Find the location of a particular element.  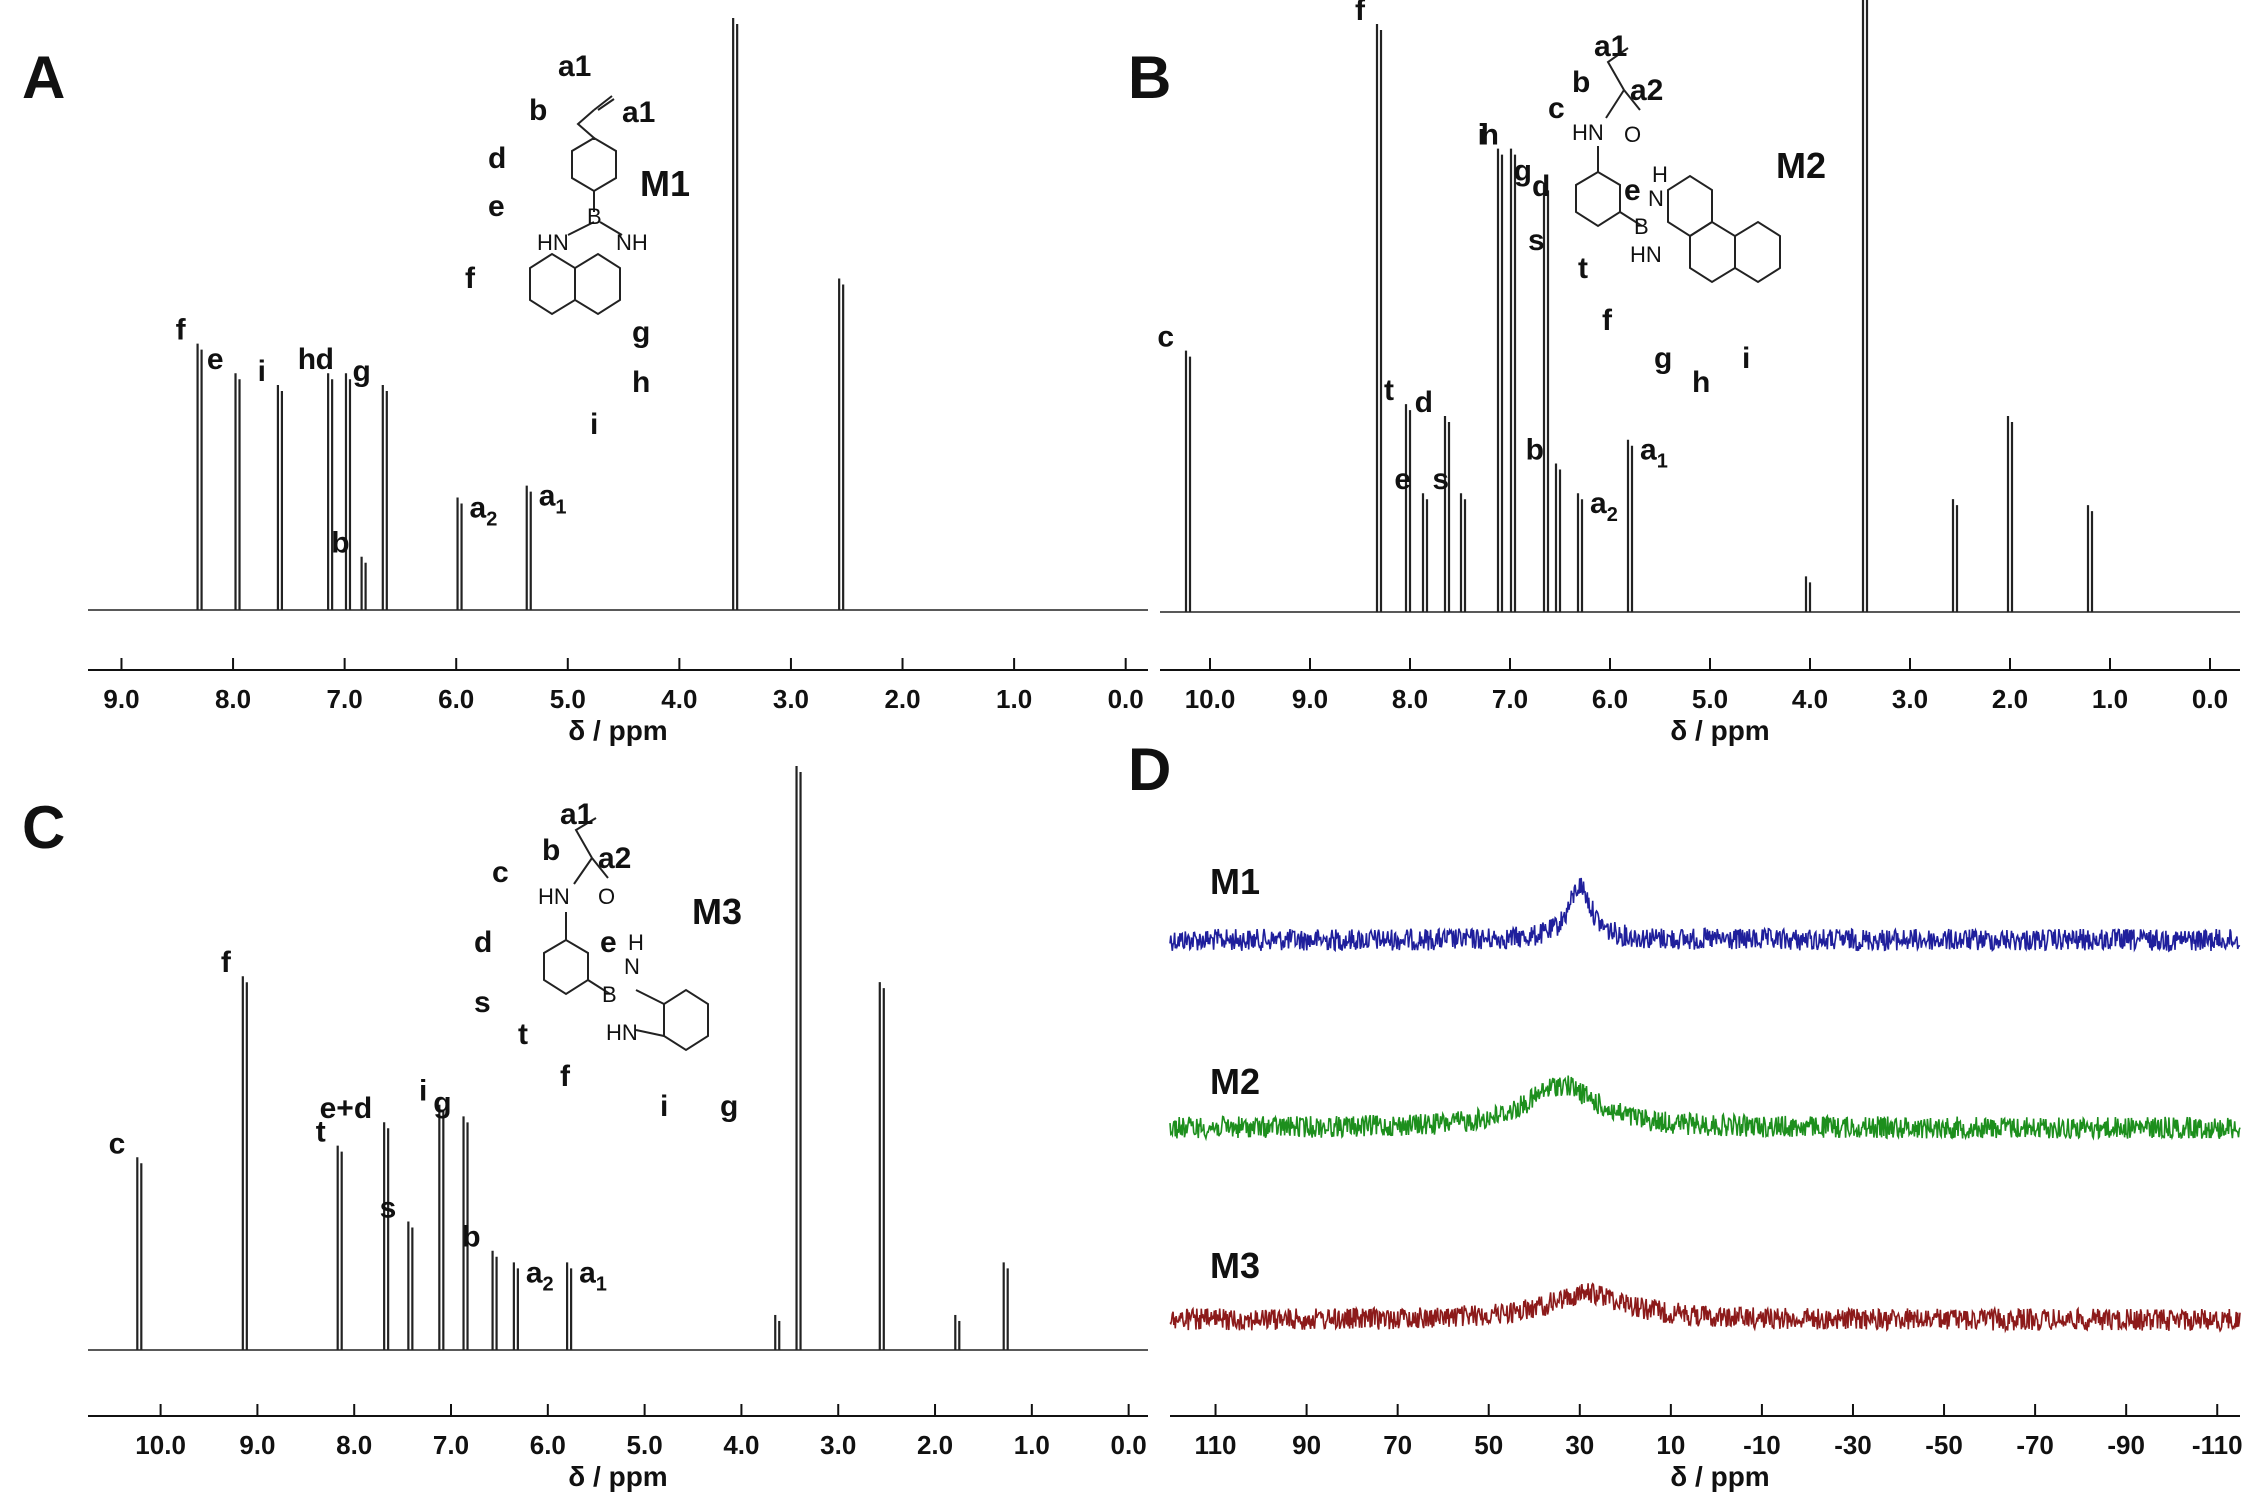

x-axis-label-a: δ / ppm is located at coordinates (617, 730).